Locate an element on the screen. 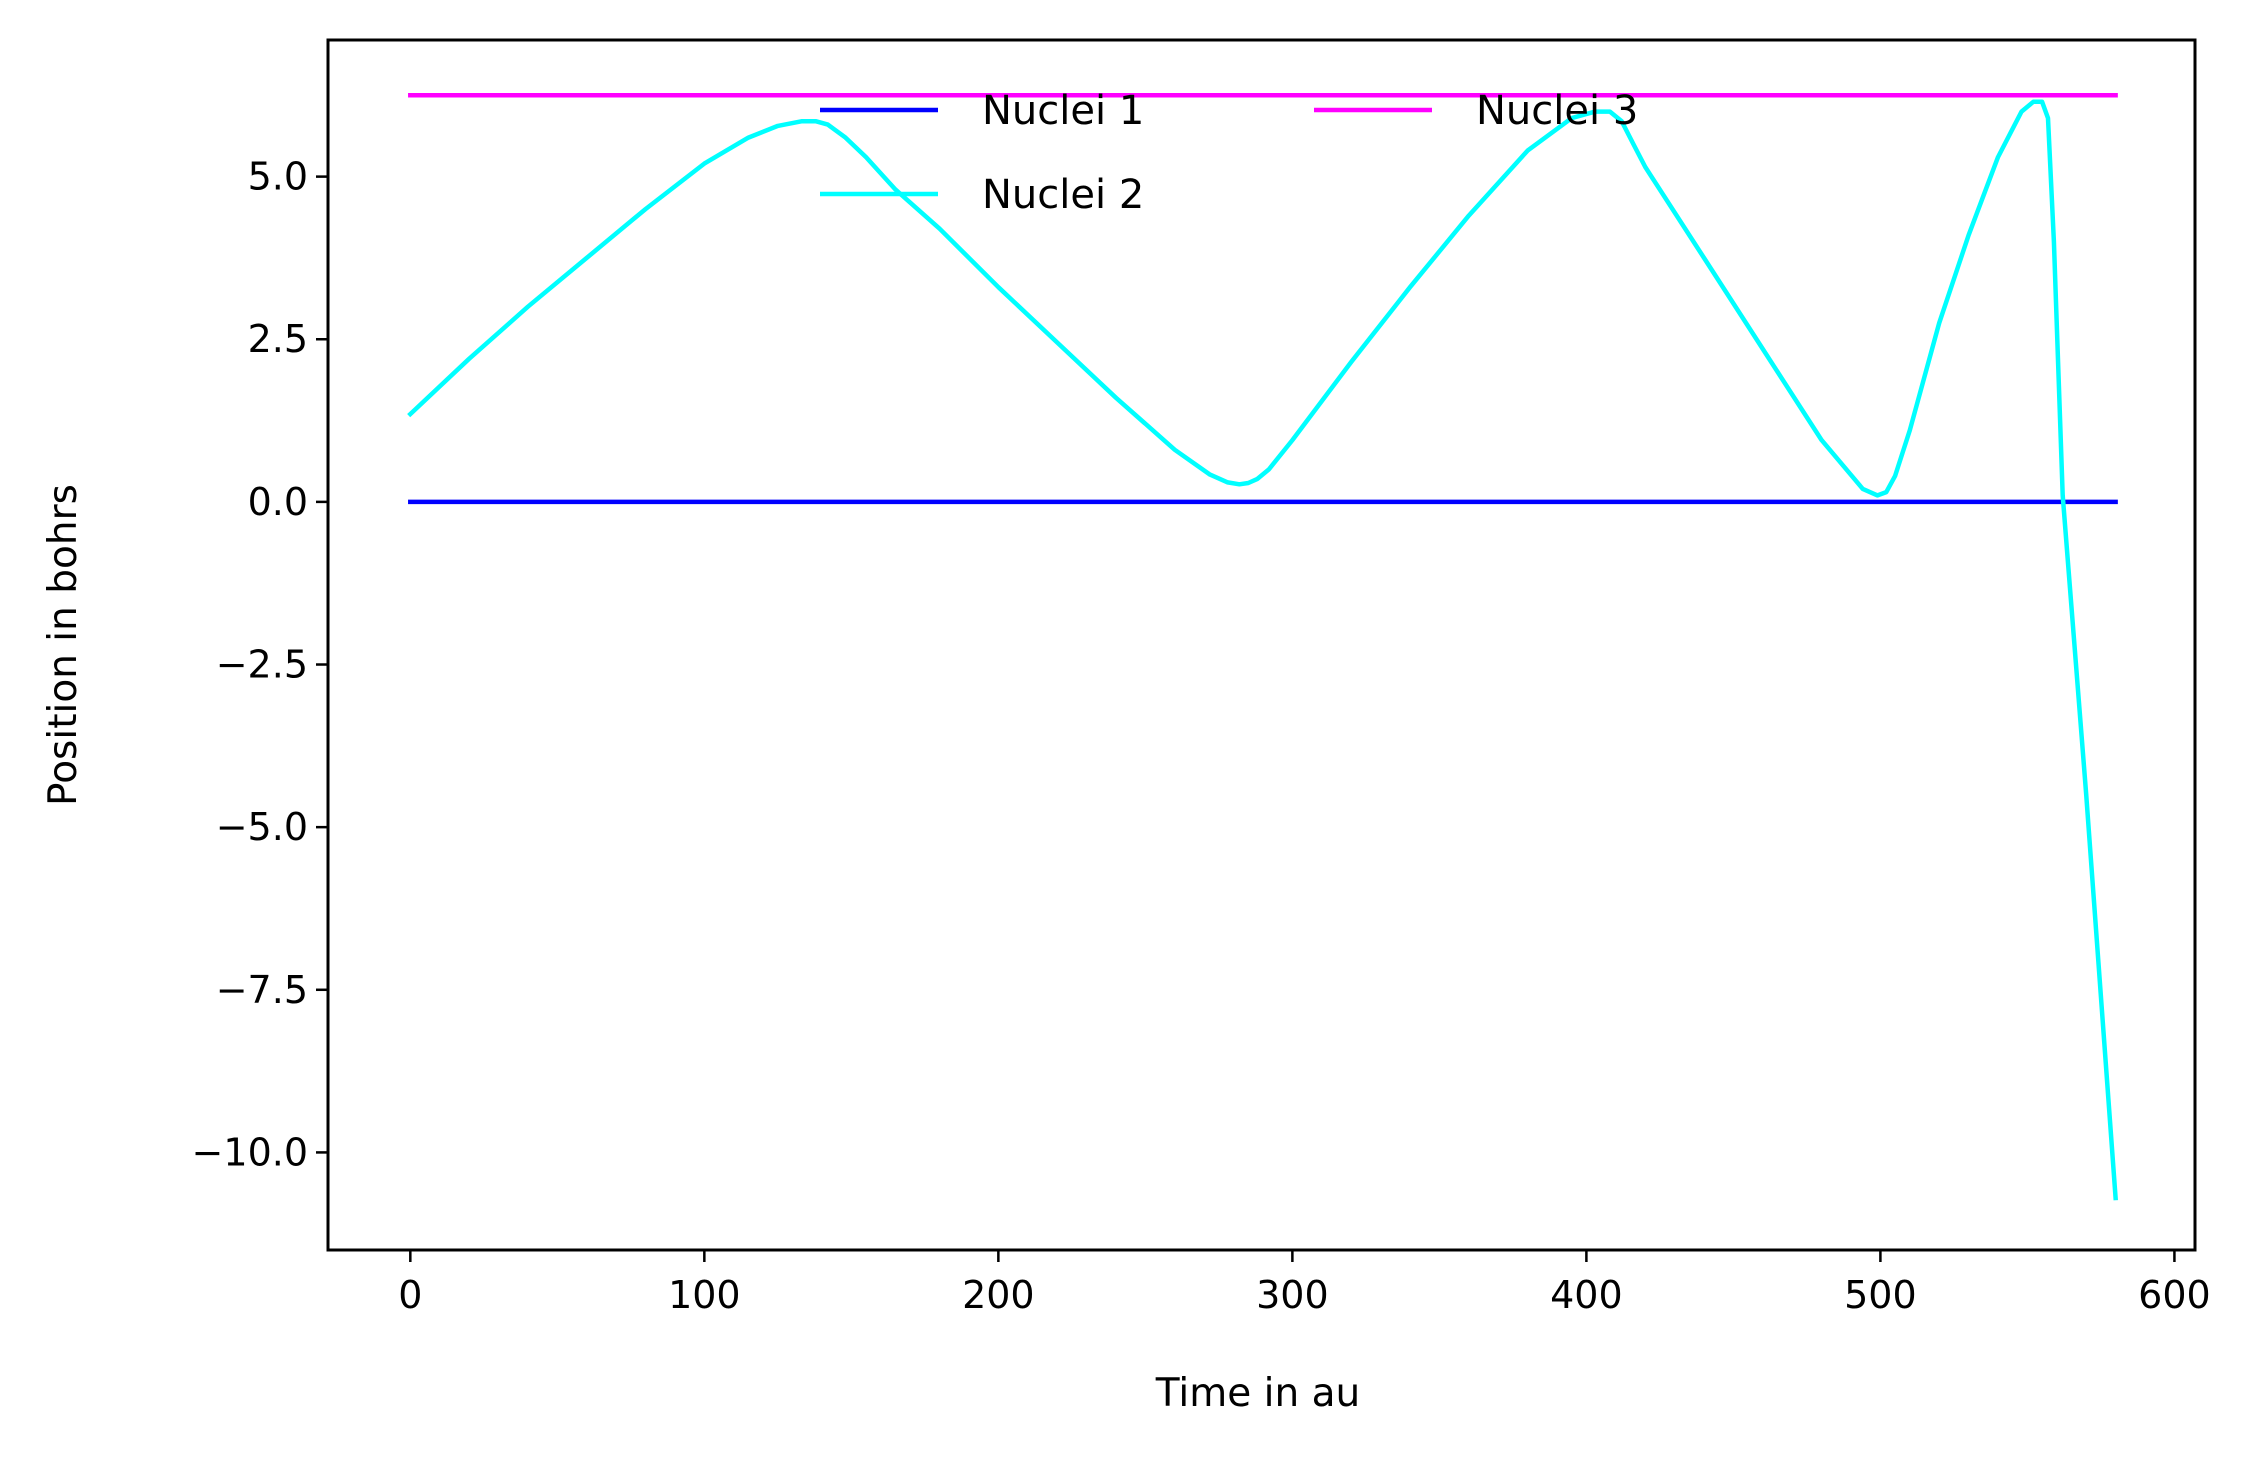 Image resolution: width=2255 pixels, height=1457 pixels. x-tick-label: 200 is located at coordinates (998, 1295).